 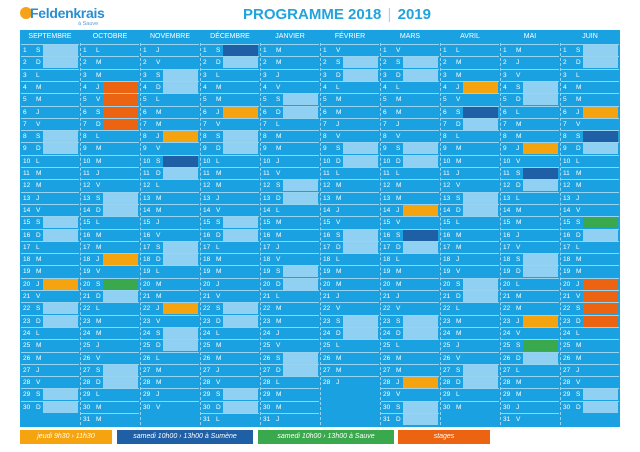 What do you see at coordinates (145, 137) in the screenshot?
I see `day-number: 8` at bounding box center [145, 137].